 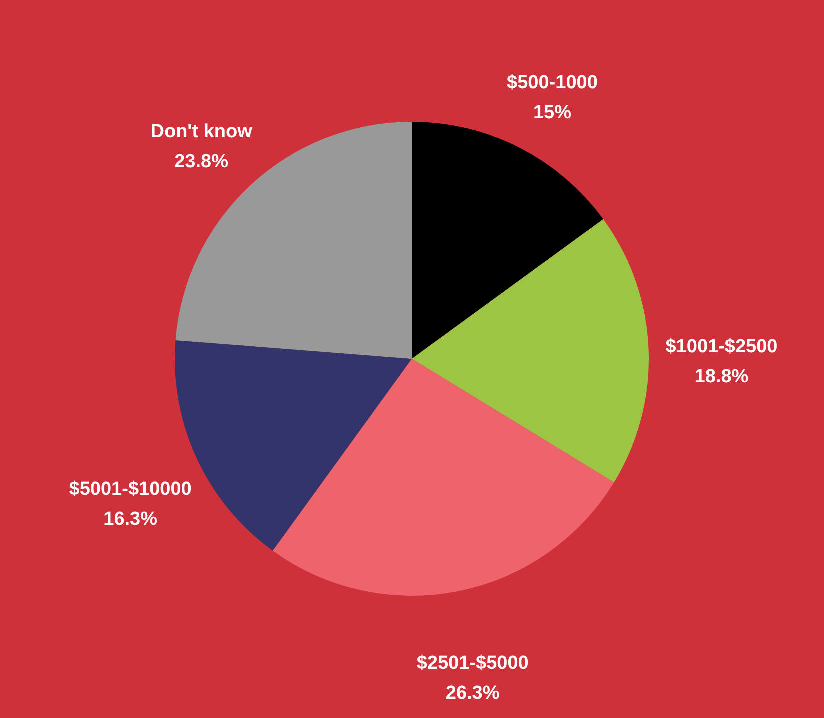 I want to click on slice-label: $500-1000, so click(x=552, y=83).